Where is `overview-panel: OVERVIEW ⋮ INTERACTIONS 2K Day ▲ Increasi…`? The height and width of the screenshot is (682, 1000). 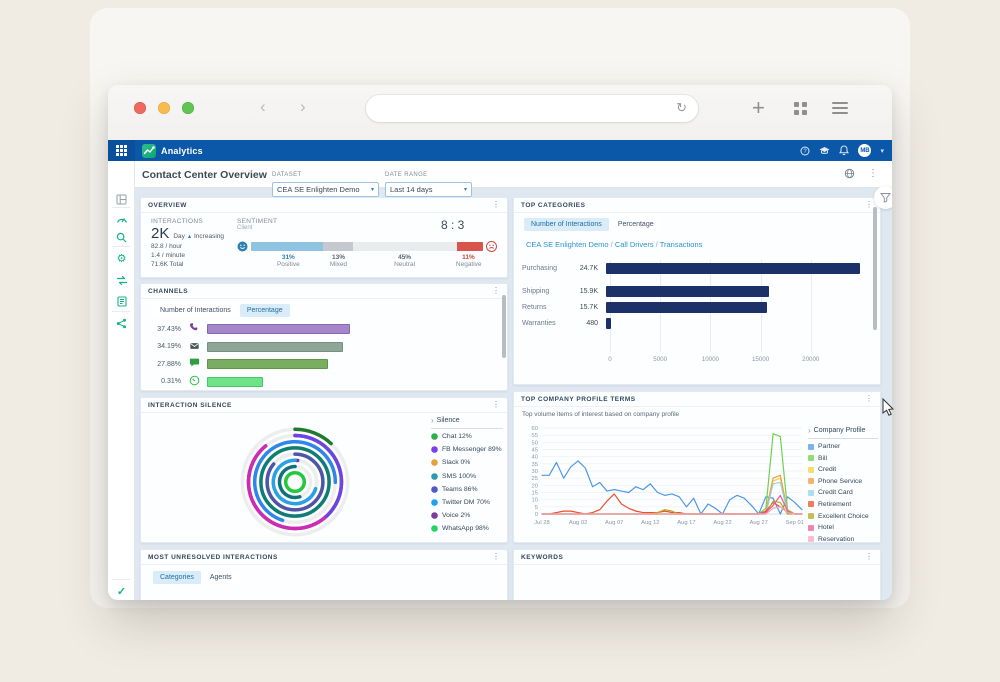
overview-panel: OVERVIEW ⋮ INTERACTIONS 2K Day ▲ Increasi… is located at coordinates (324, 237).